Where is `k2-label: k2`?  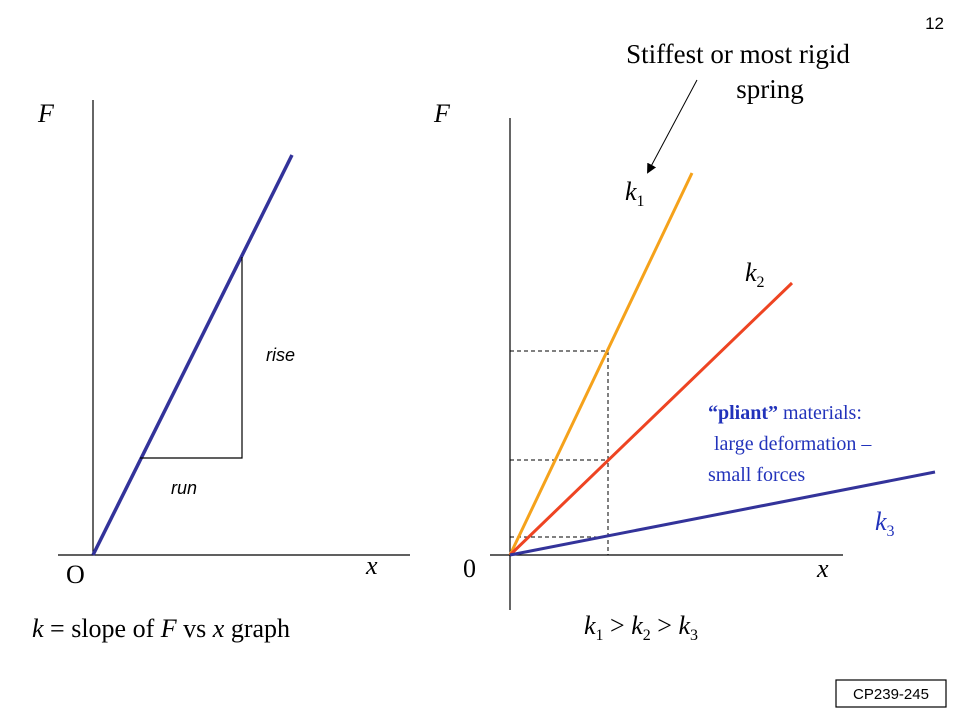 k2-label: k2 is located at coordinates (755, 274).